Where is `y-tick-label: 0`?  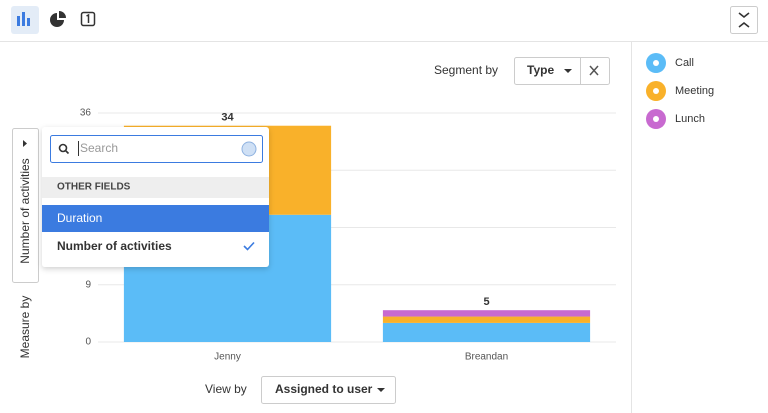 y-tick-label: 0 is located at coordinates (88, 342).